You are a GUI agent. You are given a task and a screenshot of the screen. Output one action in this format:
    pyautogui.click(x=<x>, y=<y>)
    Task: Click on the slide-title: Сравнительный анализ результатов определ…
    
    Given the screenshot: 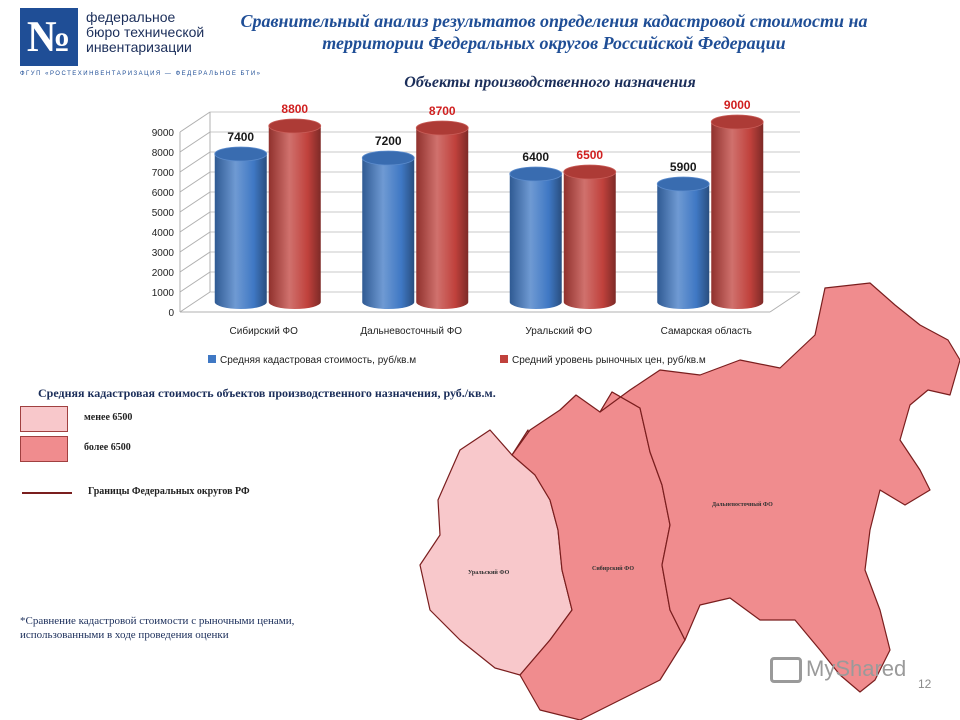 What is the action you would take?
    pyautogui.click(x=554, y=32)
    